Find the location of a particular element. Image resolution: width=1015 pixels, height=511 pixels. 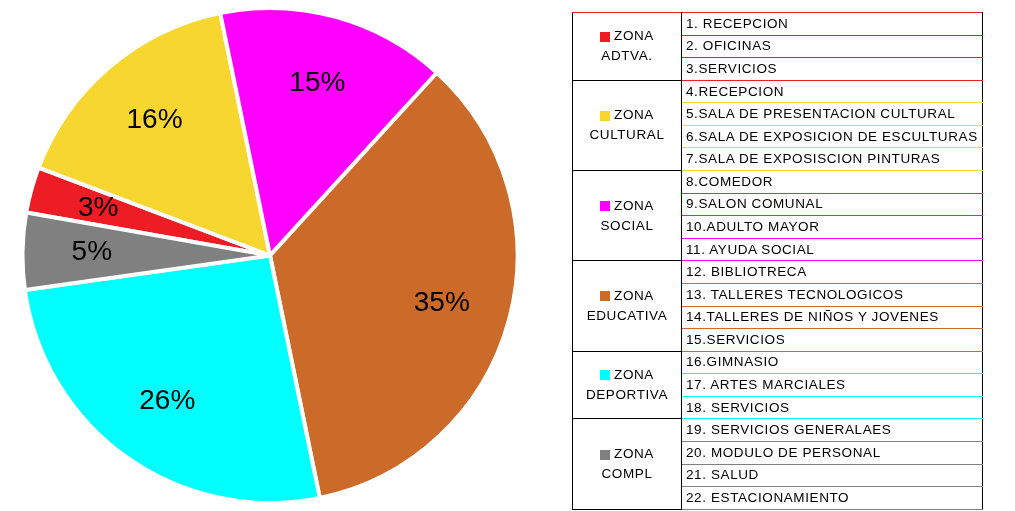

text: 21. SALUD is located at coordinates (722, 475).